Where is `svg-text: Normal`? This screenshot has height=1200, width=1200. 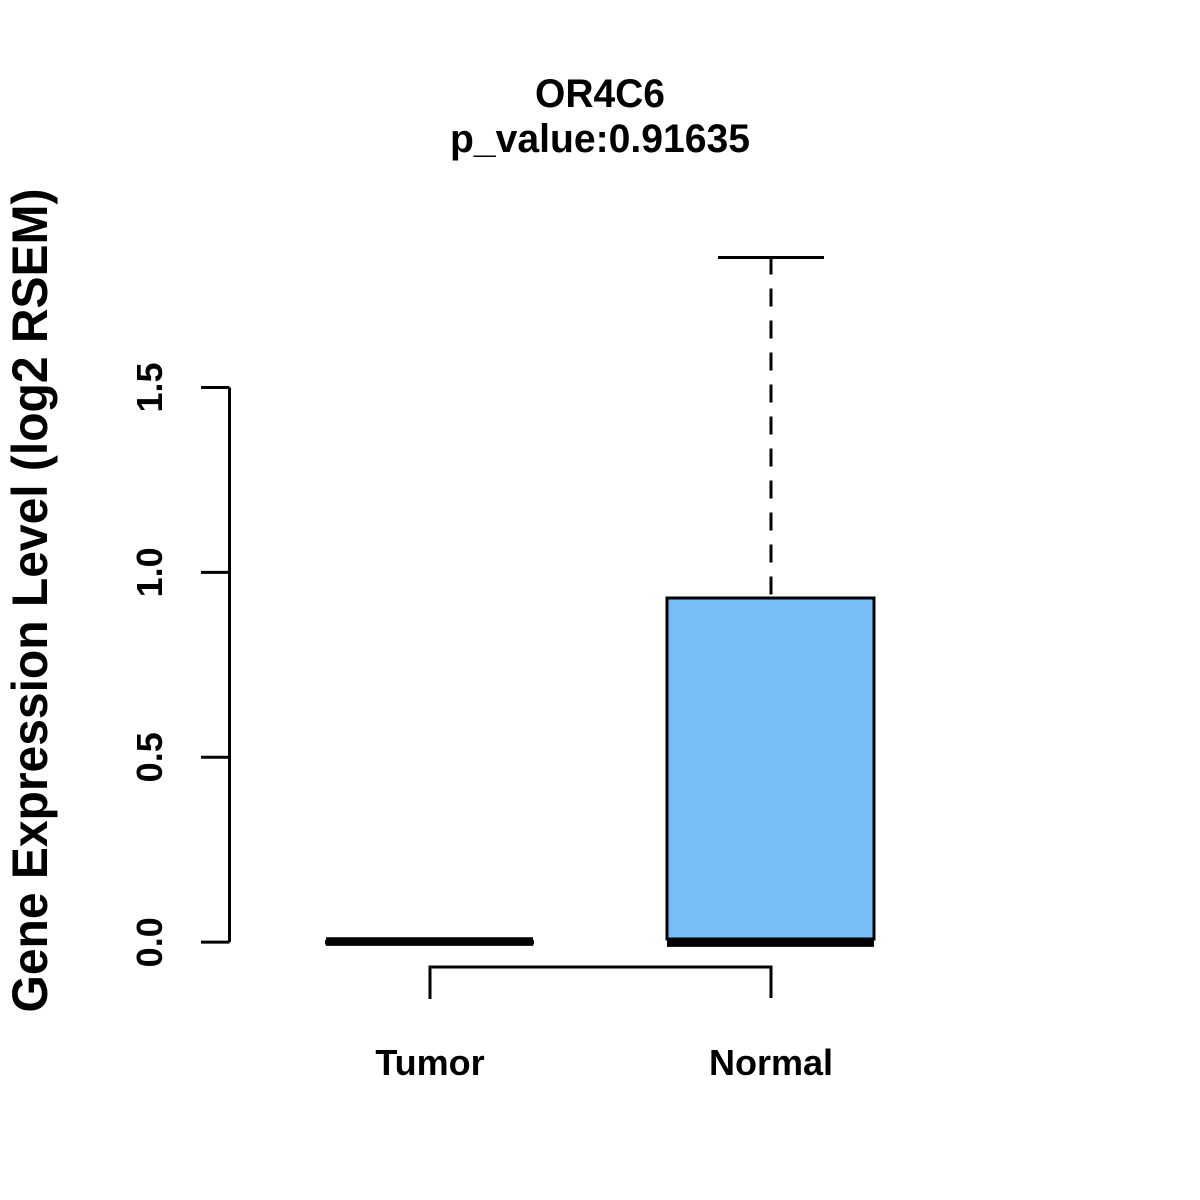 svg-text: Normal is located at coordinates (771, 1062).